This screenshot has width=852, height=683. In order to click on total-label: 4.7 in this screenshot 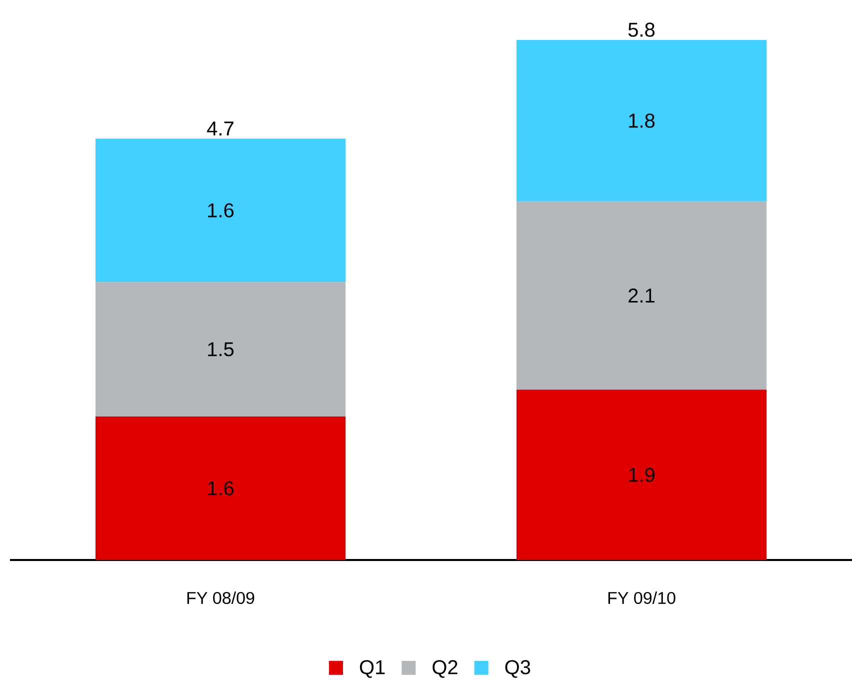, I will do `click(220, 129)`.